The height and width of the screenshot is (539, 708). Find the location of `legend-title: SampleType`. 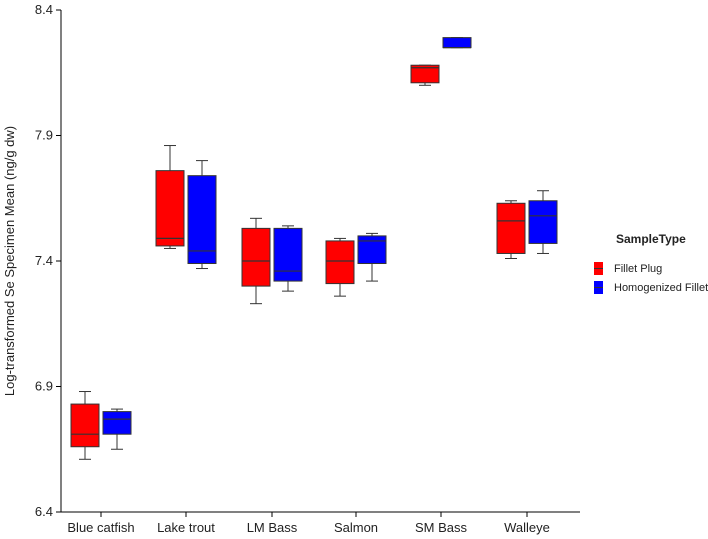

legend-title: SampleType is located at coordinates (651, 239).